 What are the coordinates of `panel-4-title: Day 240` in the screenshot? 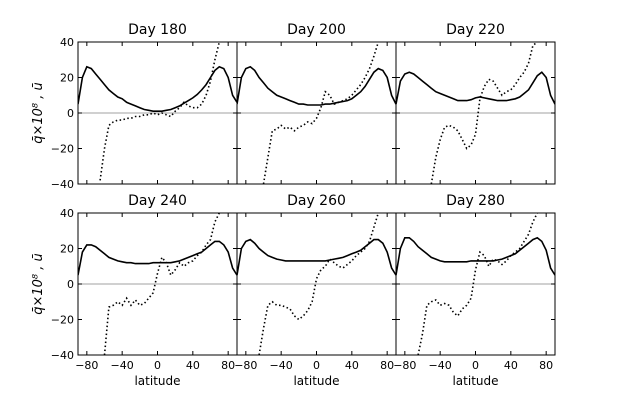 It's located at (157, 201).